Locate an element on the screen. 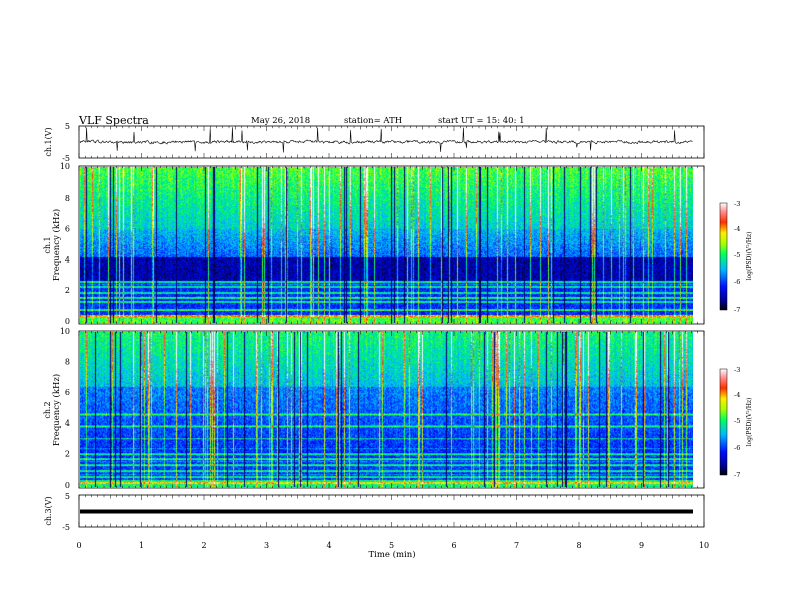  ch1-waveform-xticks is located at coordinates (391, 142).